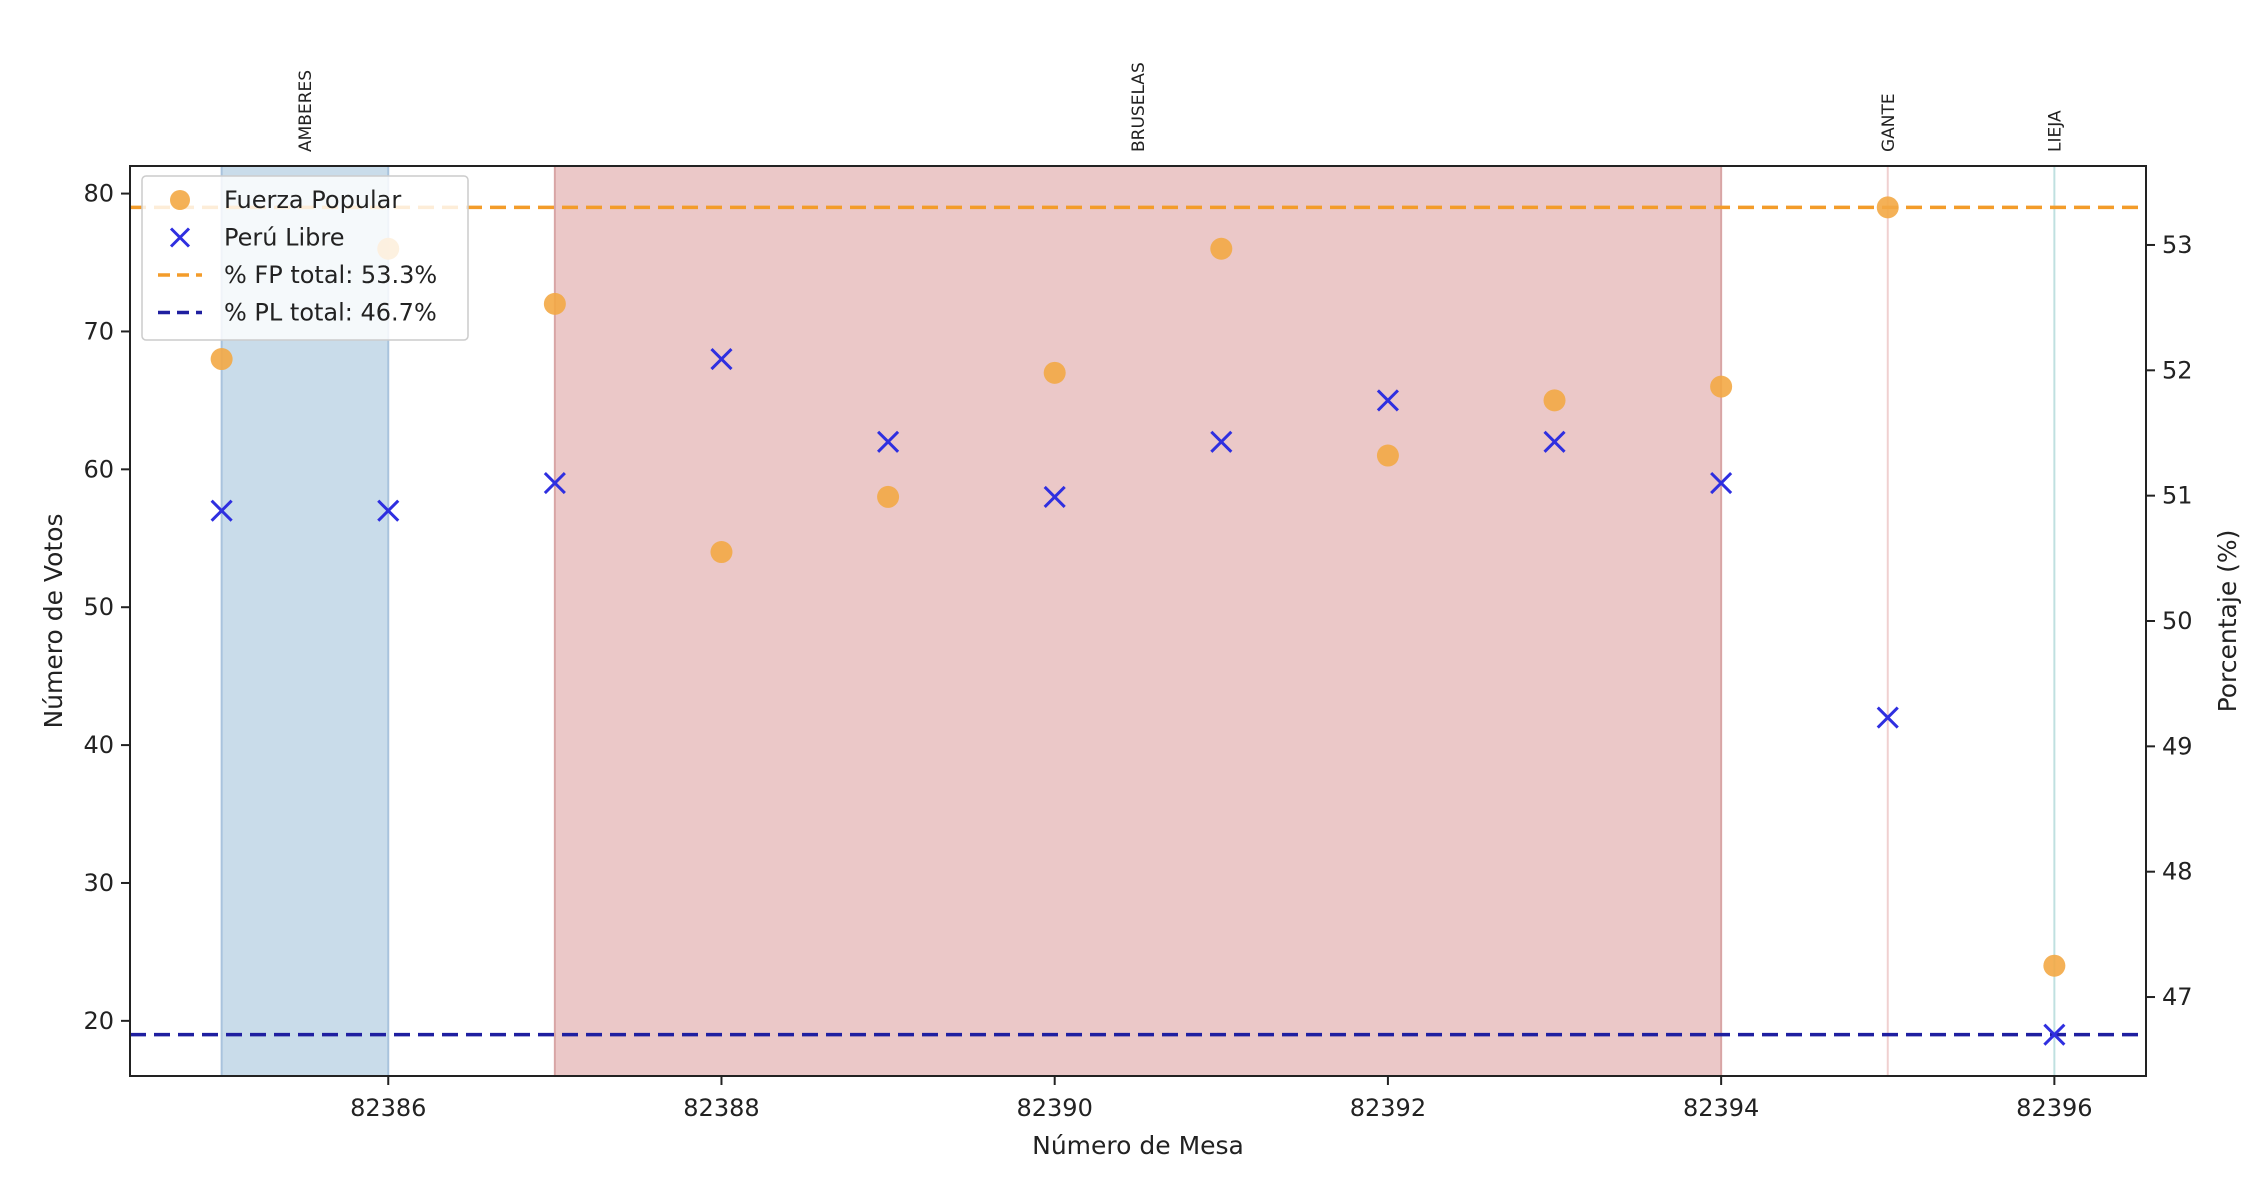 The image size is (2266, 1180). What do you see at coordinates (180, 237) in the screenshot?
I see `legend-marker-x` at bounding box center [180, 237].